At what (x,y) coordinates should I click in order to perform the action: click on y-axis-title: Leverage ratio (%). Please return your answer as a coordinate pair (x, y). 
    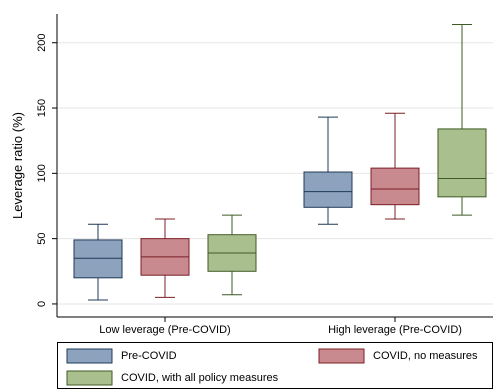
    Looking at the image, I should click on (17, 165).